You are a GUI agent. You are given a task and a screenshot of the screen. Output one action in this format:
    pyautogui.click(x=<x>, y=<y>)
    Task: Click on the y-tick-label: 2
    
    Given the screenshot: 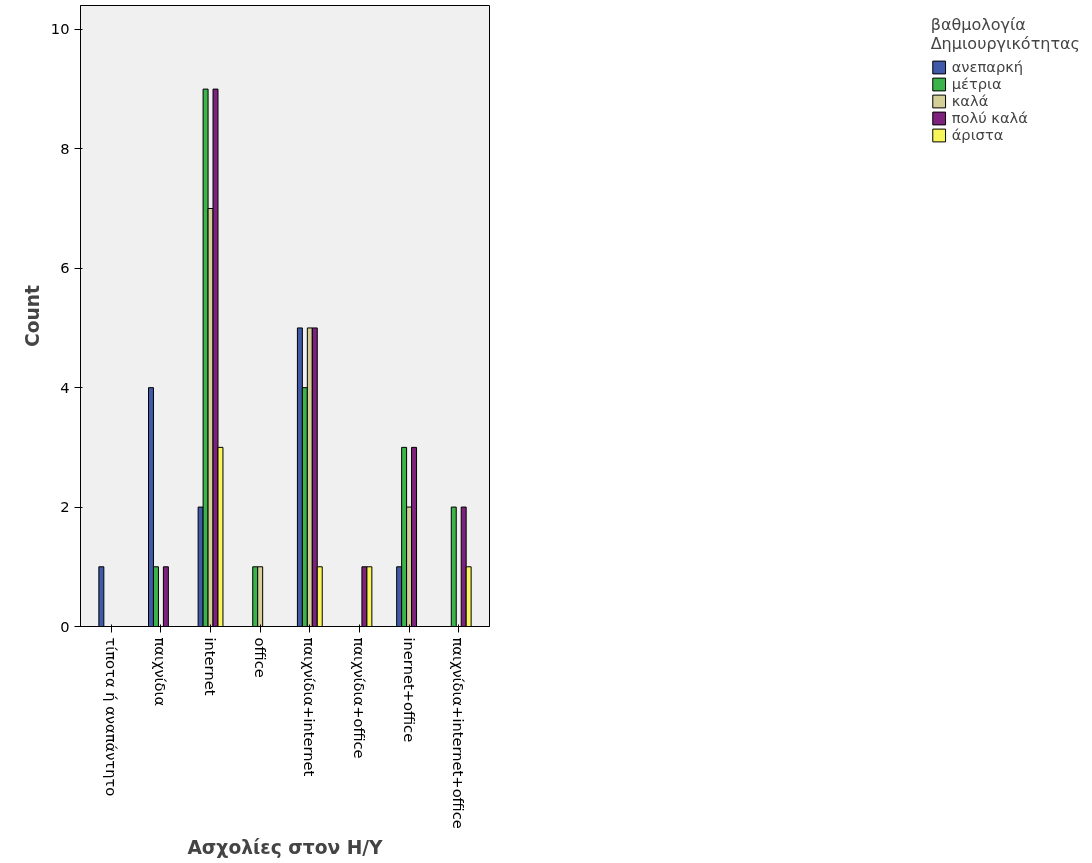 What is the action you would take?
    pyautogui.click(x=65, y=507)
    